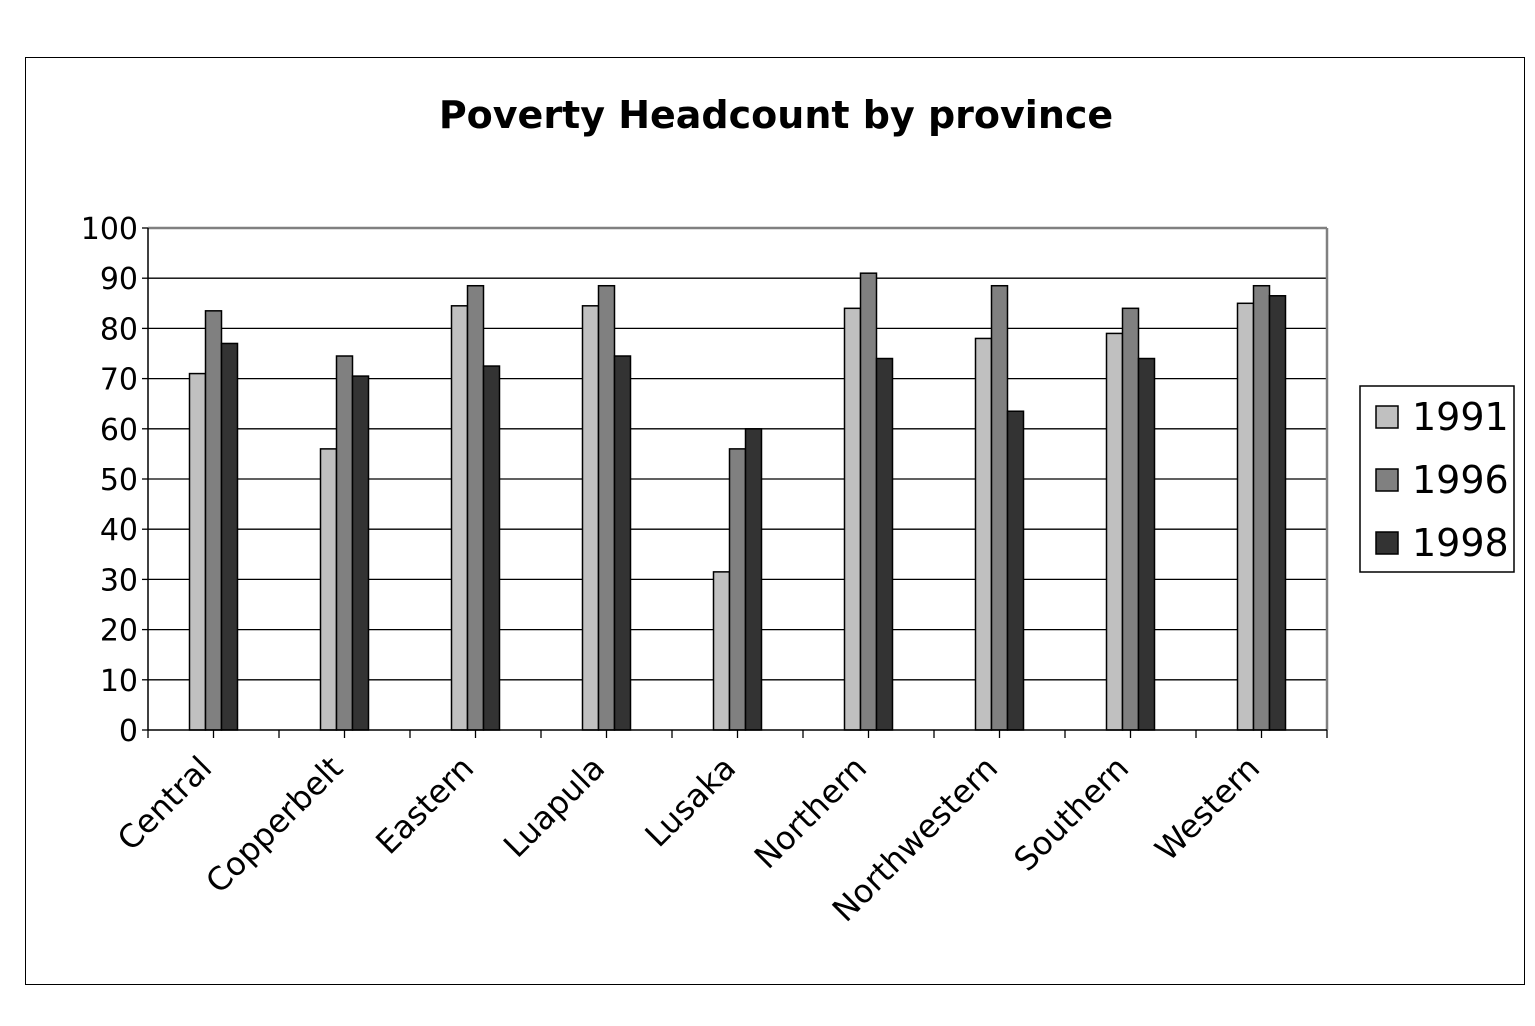  Describe the element at coordinates (229, 536) in the screenshot. I see `bar-central-1998` at that location.